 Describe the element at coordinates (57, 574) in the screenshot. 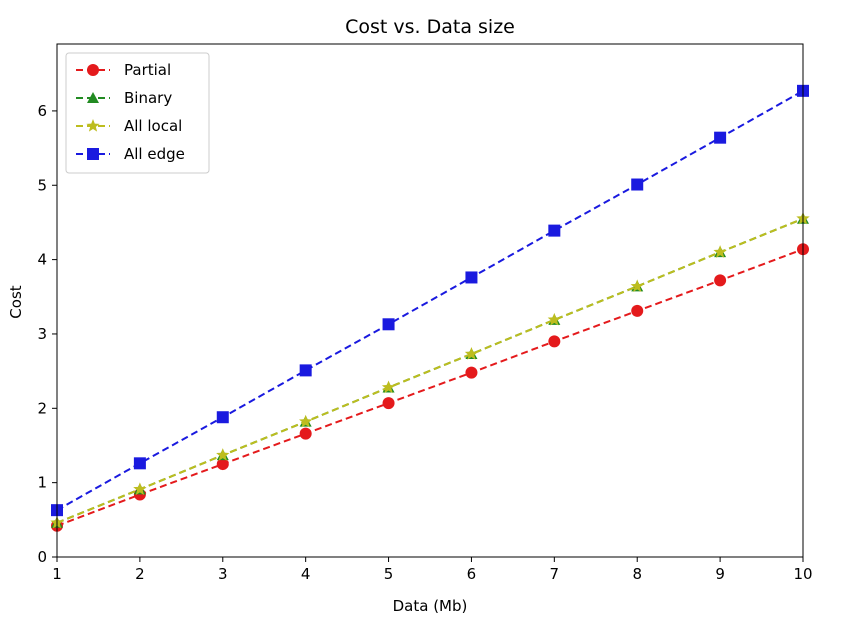

I see `x-tick-label: 1` at that location.